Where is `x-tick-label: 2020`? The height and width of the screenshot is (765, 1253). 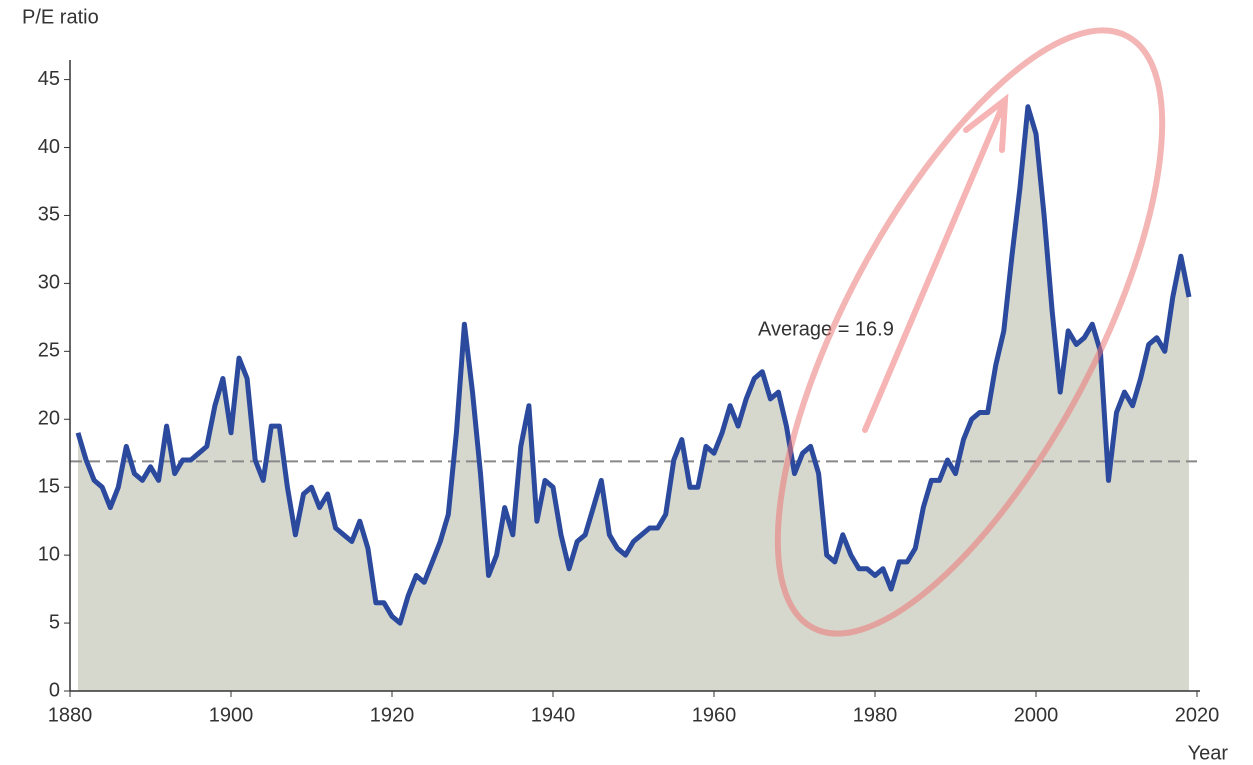 x-tick-label: 2020 is located at coordinates (1197, 715).